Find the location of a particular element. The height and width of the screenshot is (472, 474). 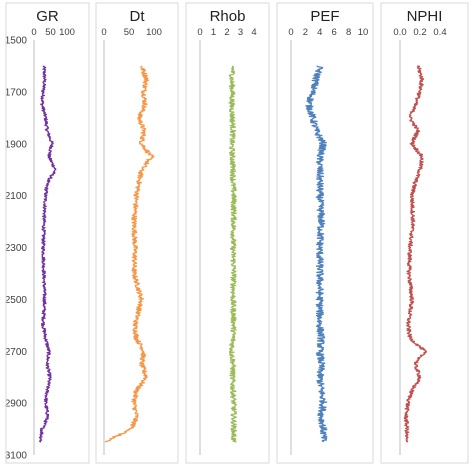

depth-tick-label: 1900 is located at coordinates (16, 144).